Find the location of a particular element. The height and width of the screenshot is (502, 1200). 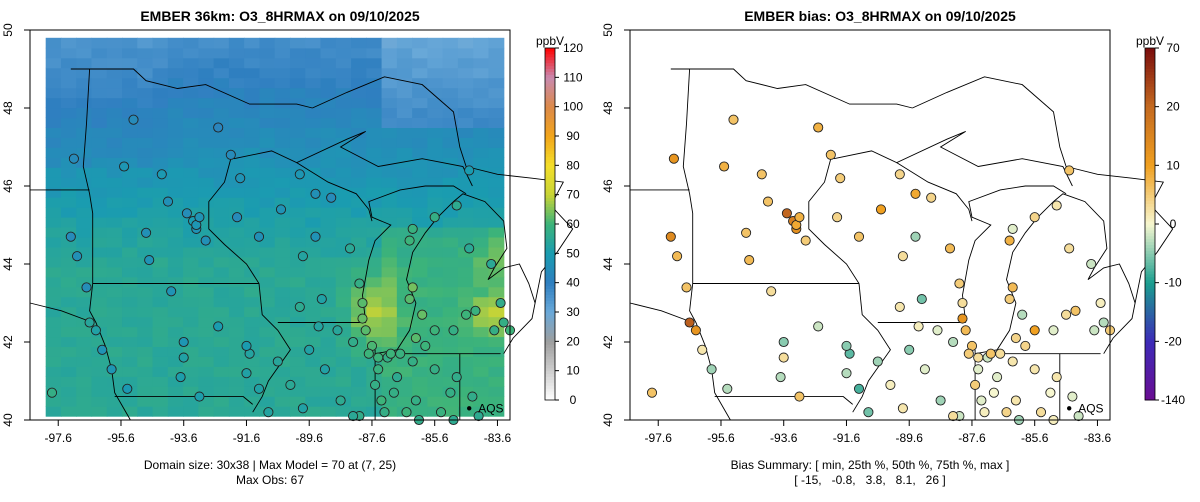

state-boundary is located at coordinates (688, 176).